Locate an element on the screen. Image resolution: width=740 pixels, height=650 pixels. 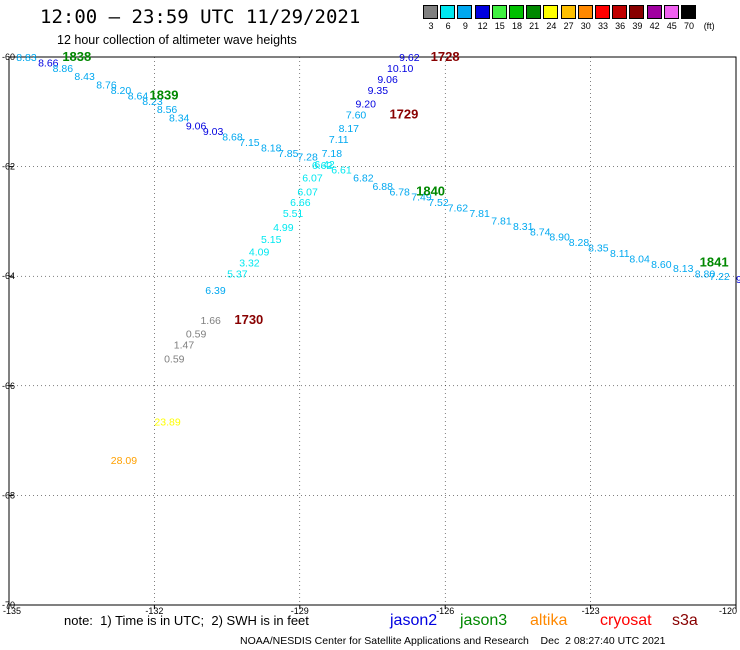
wave-height-value: 6.82 is located at coordinates (363, 179).